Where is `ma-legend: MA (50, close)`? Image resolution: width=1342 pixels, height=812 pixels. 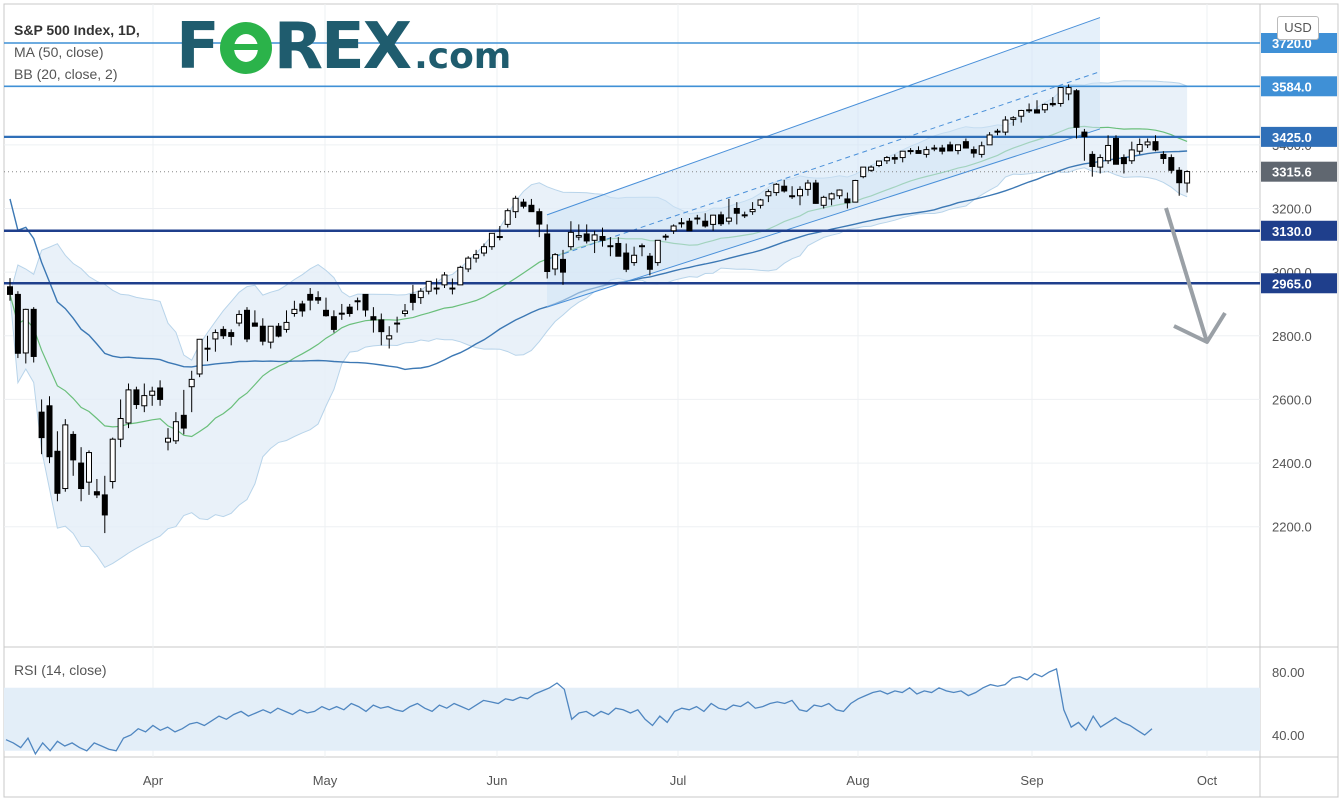 ma-legend: MA (50, close) is located at coordinates (59, 52).